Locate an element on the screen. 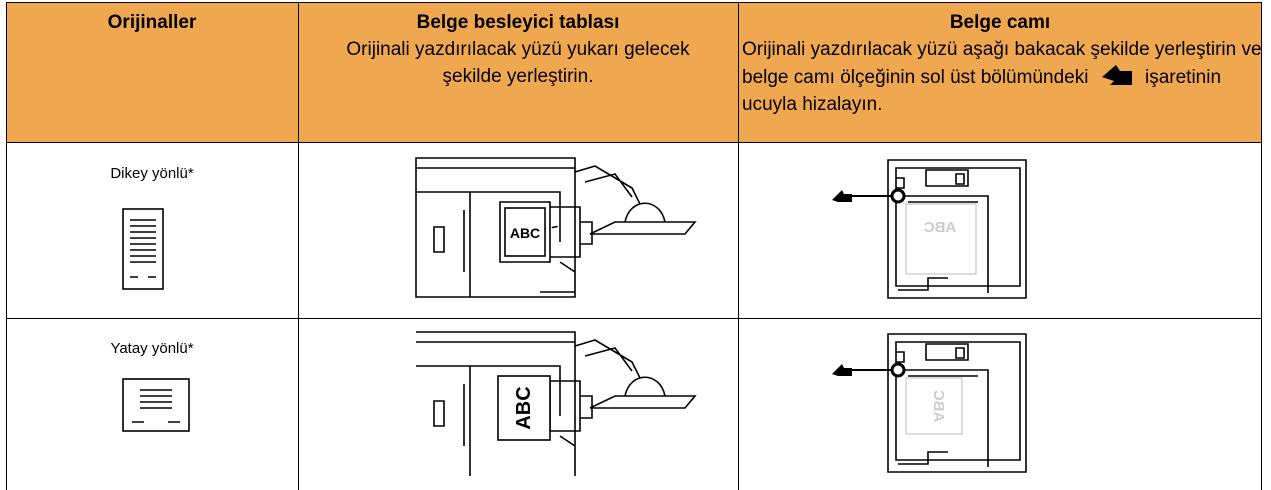  header-cell: Orijinaller is located at coordinates (152, 72).